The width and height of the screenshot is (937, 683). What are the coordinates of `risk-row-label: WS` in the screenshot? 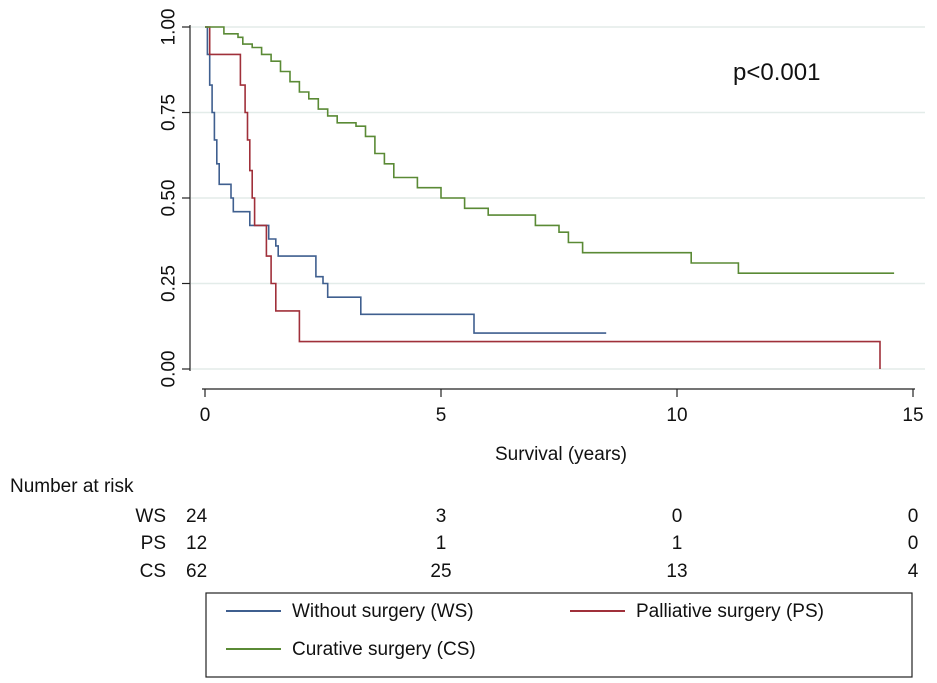 It's located at (150, 516).